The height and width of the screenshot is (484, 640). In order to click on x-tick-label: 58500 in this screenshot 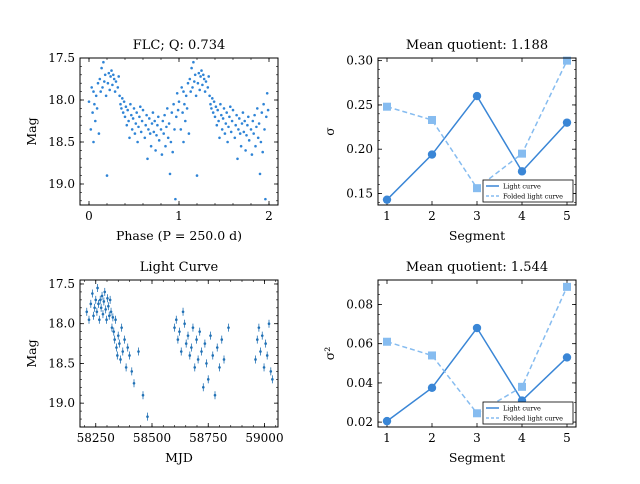, I will do `click(152, 438)`.